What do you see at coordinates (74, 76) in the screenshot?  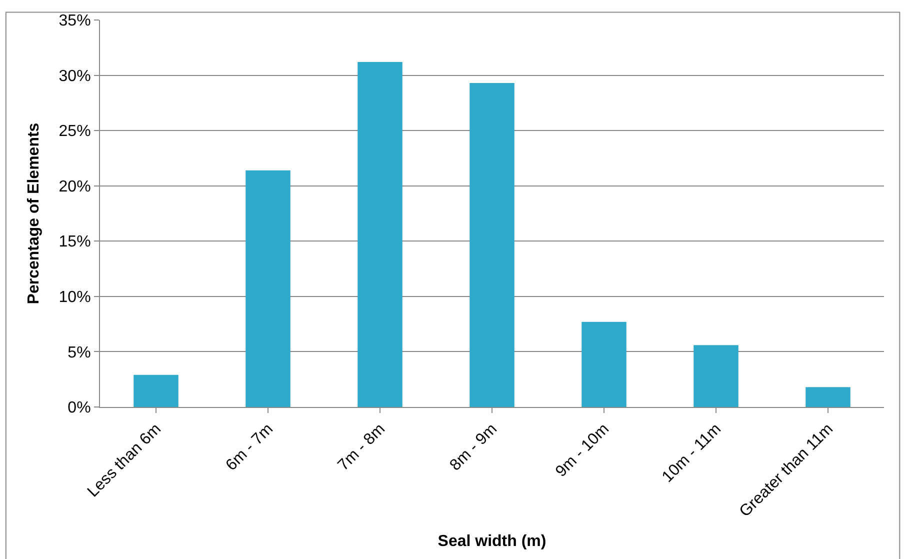 I see `y-tick-label: 30%` at bounding box center [74, 76].